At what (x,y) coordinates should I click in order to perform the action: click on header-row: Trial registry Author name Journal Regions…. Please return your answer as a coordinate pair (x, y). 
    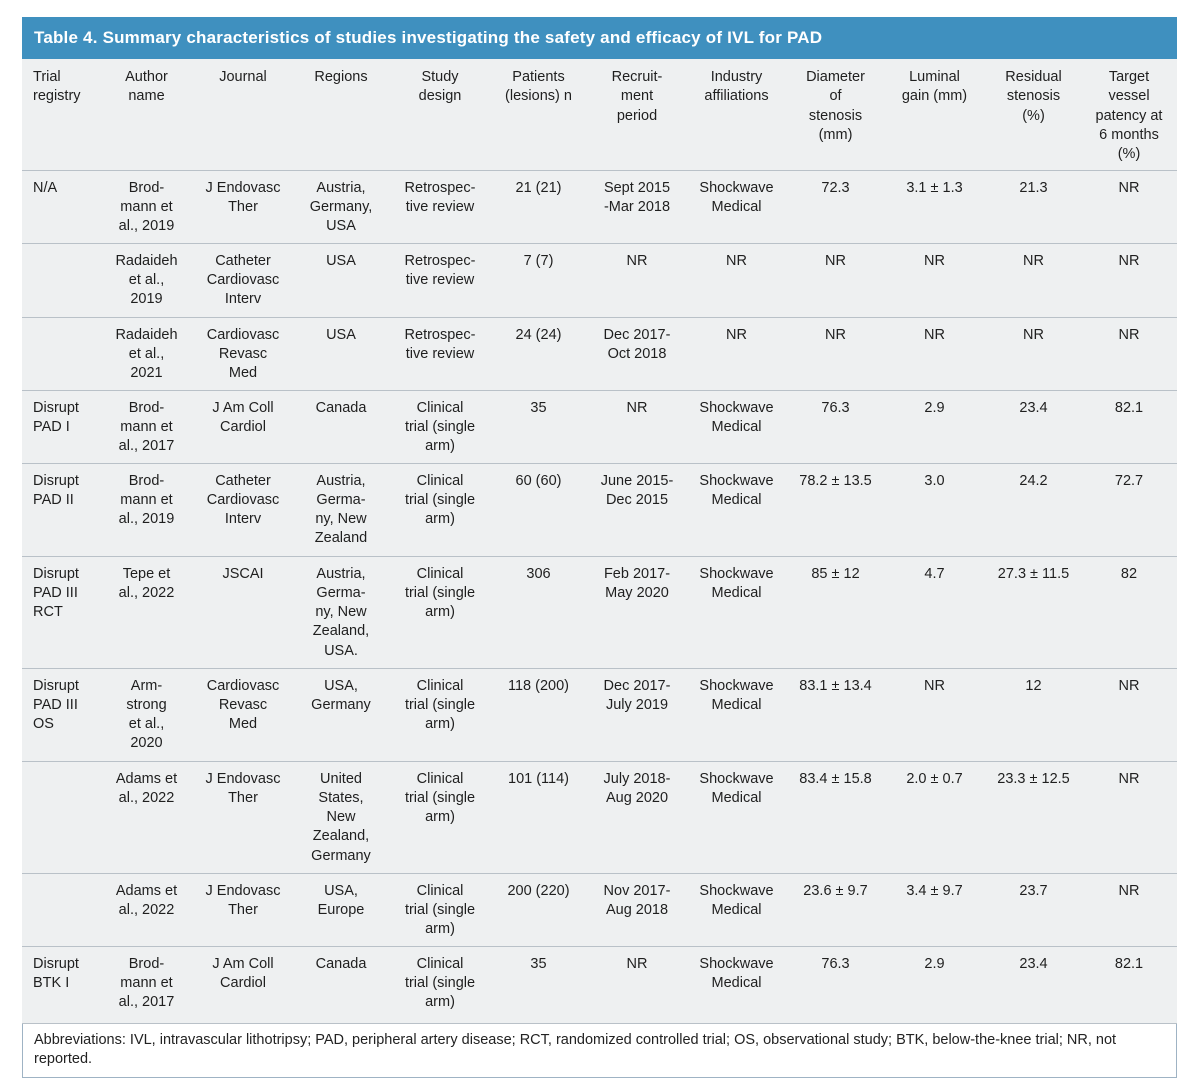
    Looking at the image, I should click on (599, 115).